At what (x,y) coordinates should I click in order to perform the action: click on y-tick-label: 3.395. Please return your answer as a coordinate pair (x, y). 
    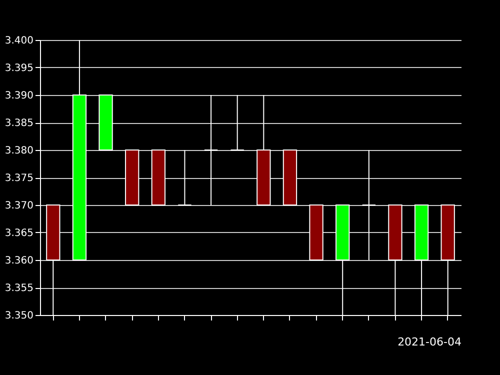
    Looking at the image, I should click on (19, 68).